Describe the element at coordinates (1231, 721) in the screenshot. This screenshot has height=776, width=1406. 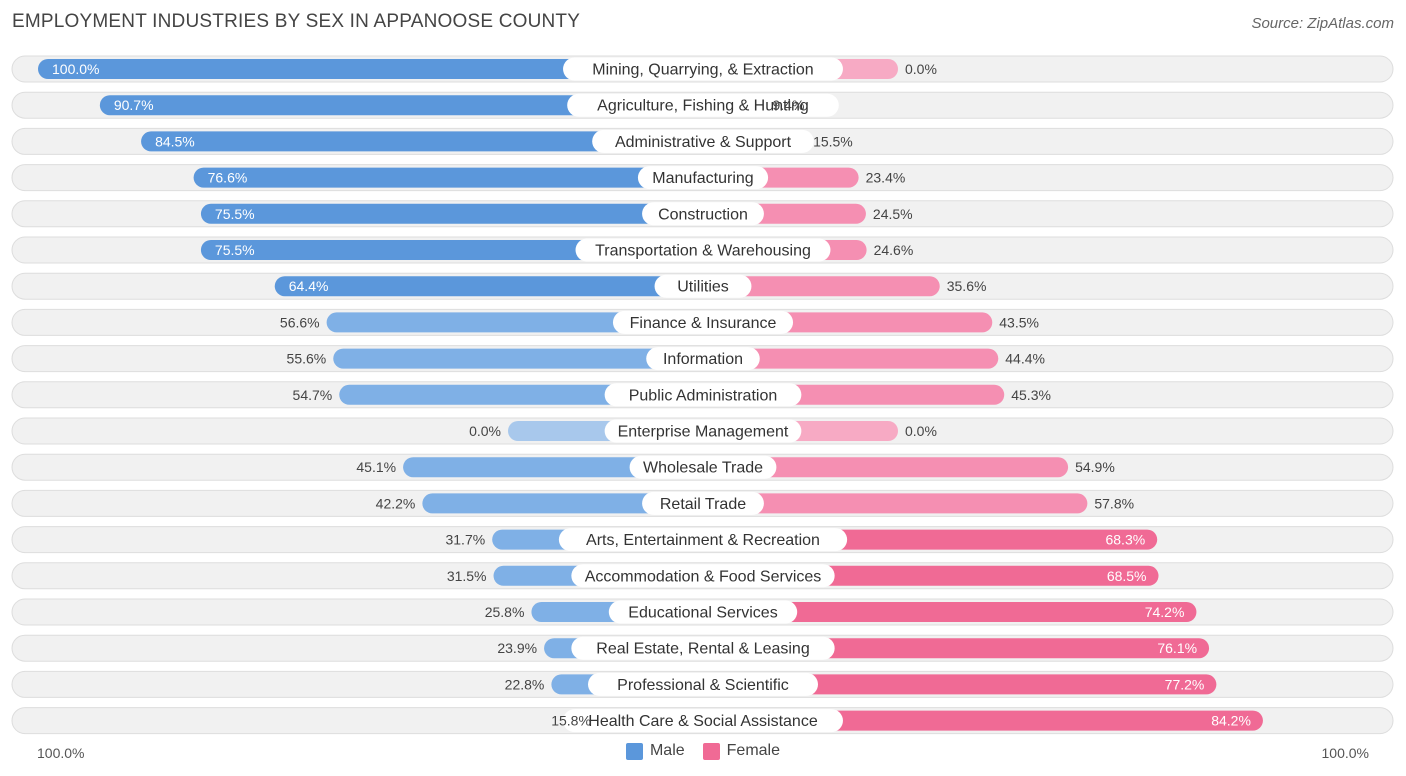
I see `value-label-female: 84.2%` at that location.